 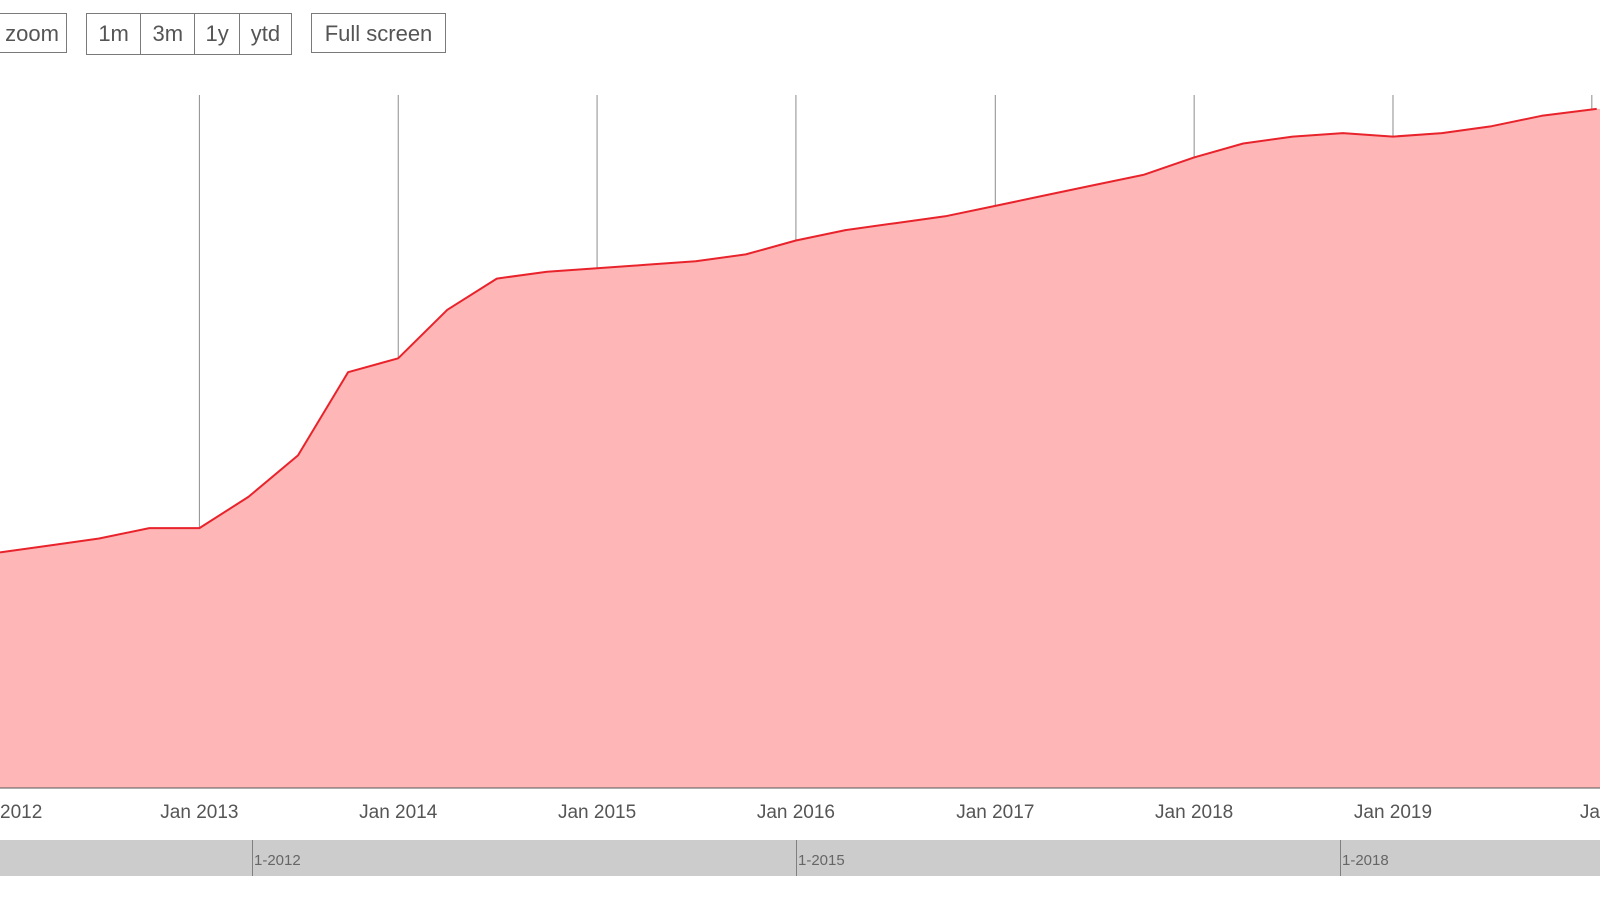 What do you see at coordinates (821, 860) in the screenshot?
I see `navigator-label: 1-2015` at bounding box center [821, 860].